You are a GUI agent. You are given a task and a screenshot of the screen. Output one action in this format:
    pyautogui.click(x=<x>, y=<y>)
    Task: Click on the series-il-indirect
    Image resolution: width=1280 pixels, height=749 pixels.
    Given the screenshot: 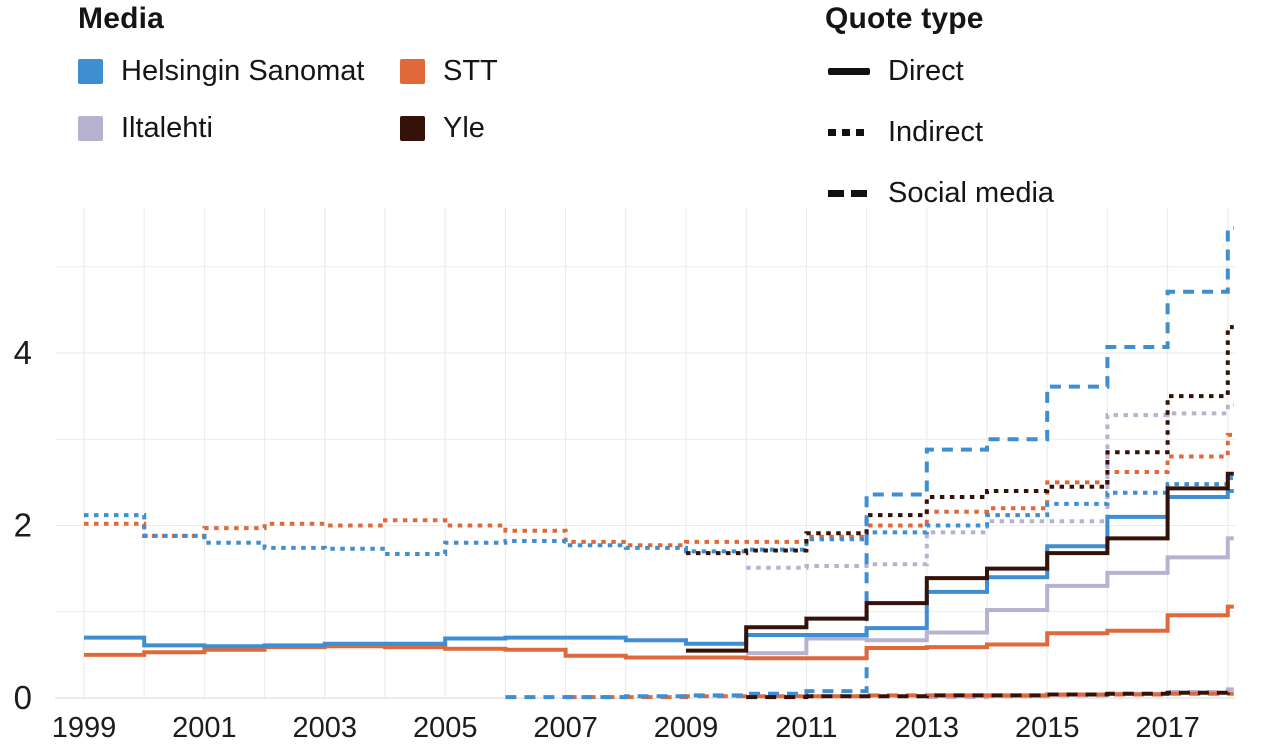 What is the action you would take?
    pyautogui.click(x=990, y=486)
    